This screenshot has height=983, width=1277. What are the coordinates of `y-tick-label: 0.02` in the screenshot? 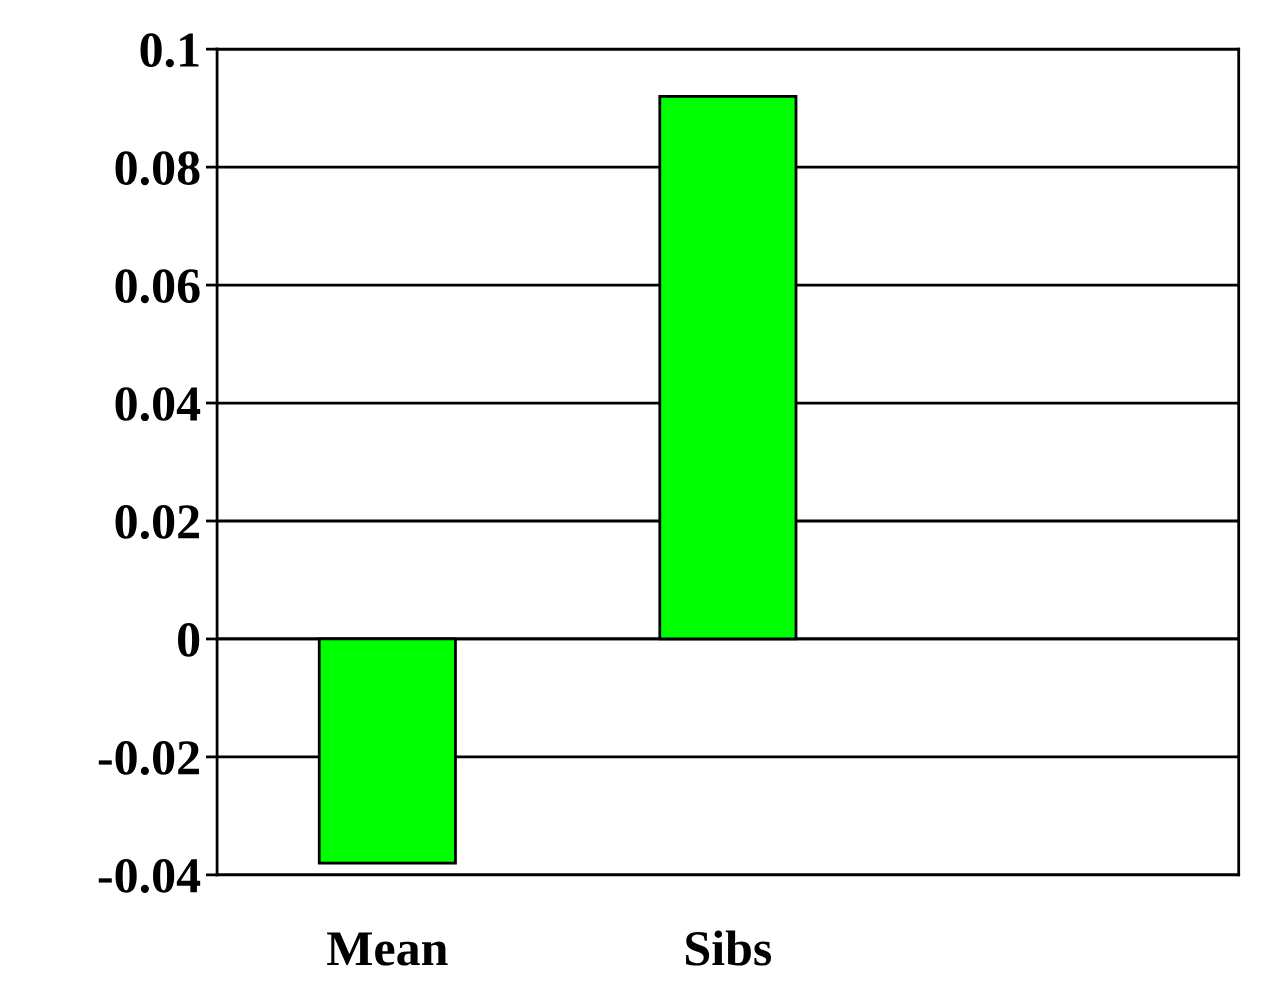 It's located at (157, 522).